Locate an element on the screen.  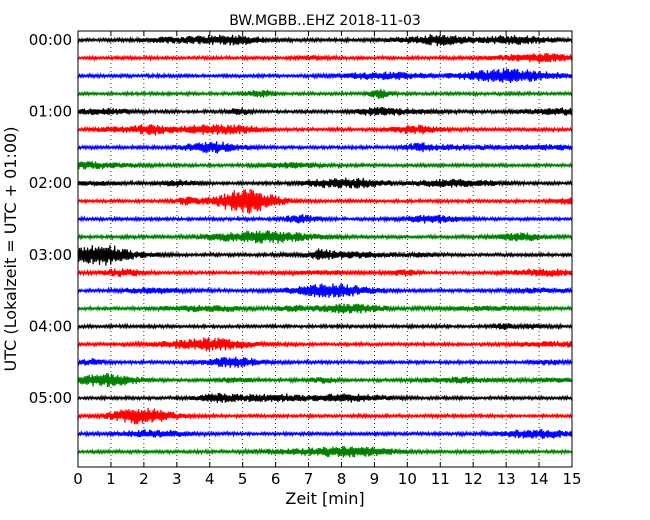
y-tick-label: 03:00 is located at coordinates (50, 255).